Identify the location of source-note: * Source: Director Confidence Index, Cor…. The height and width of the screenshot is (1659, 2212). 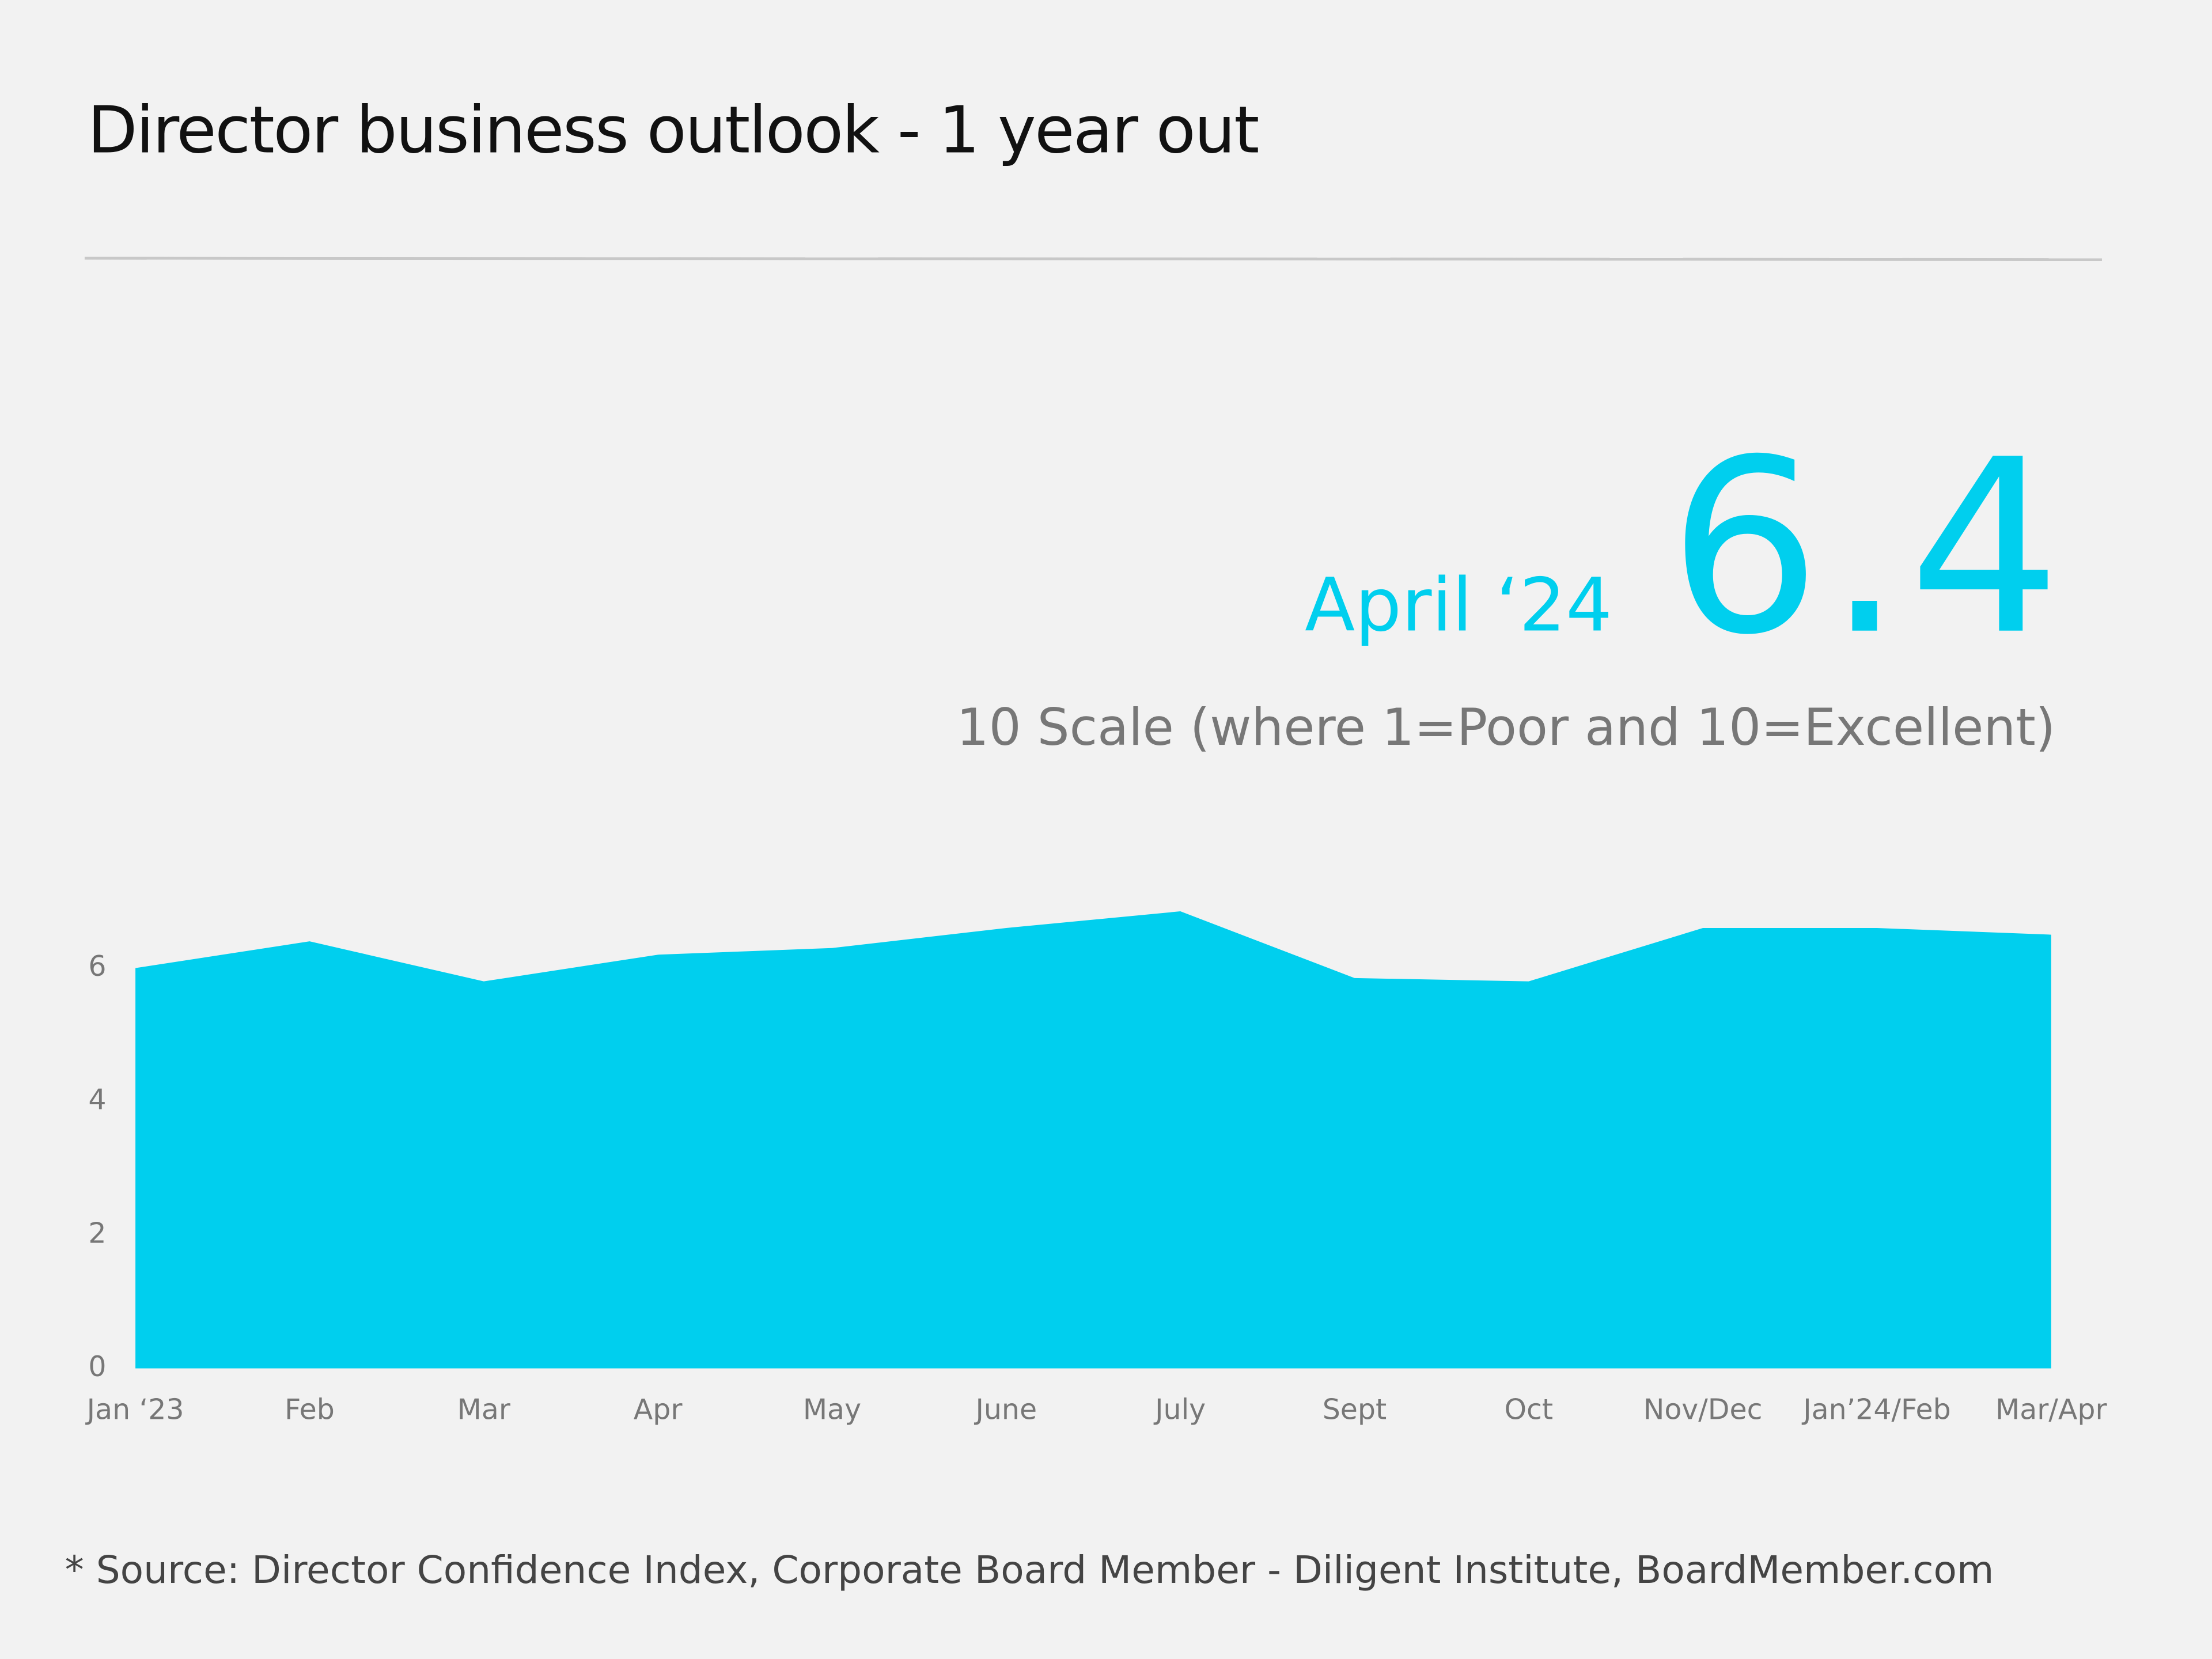
(1029, 1570).